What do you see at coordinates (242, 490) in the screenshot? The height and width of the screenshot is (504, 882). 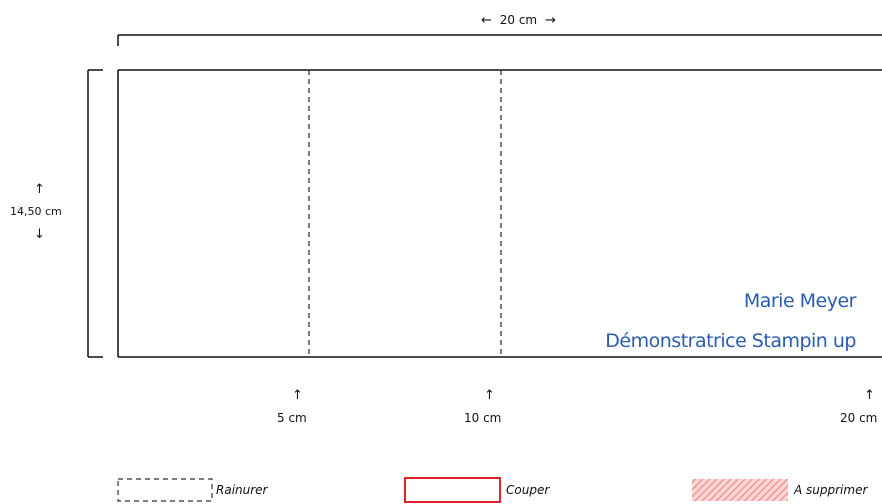 I see `legend-score-label: Rainurer` at bounding box center [242, 490].